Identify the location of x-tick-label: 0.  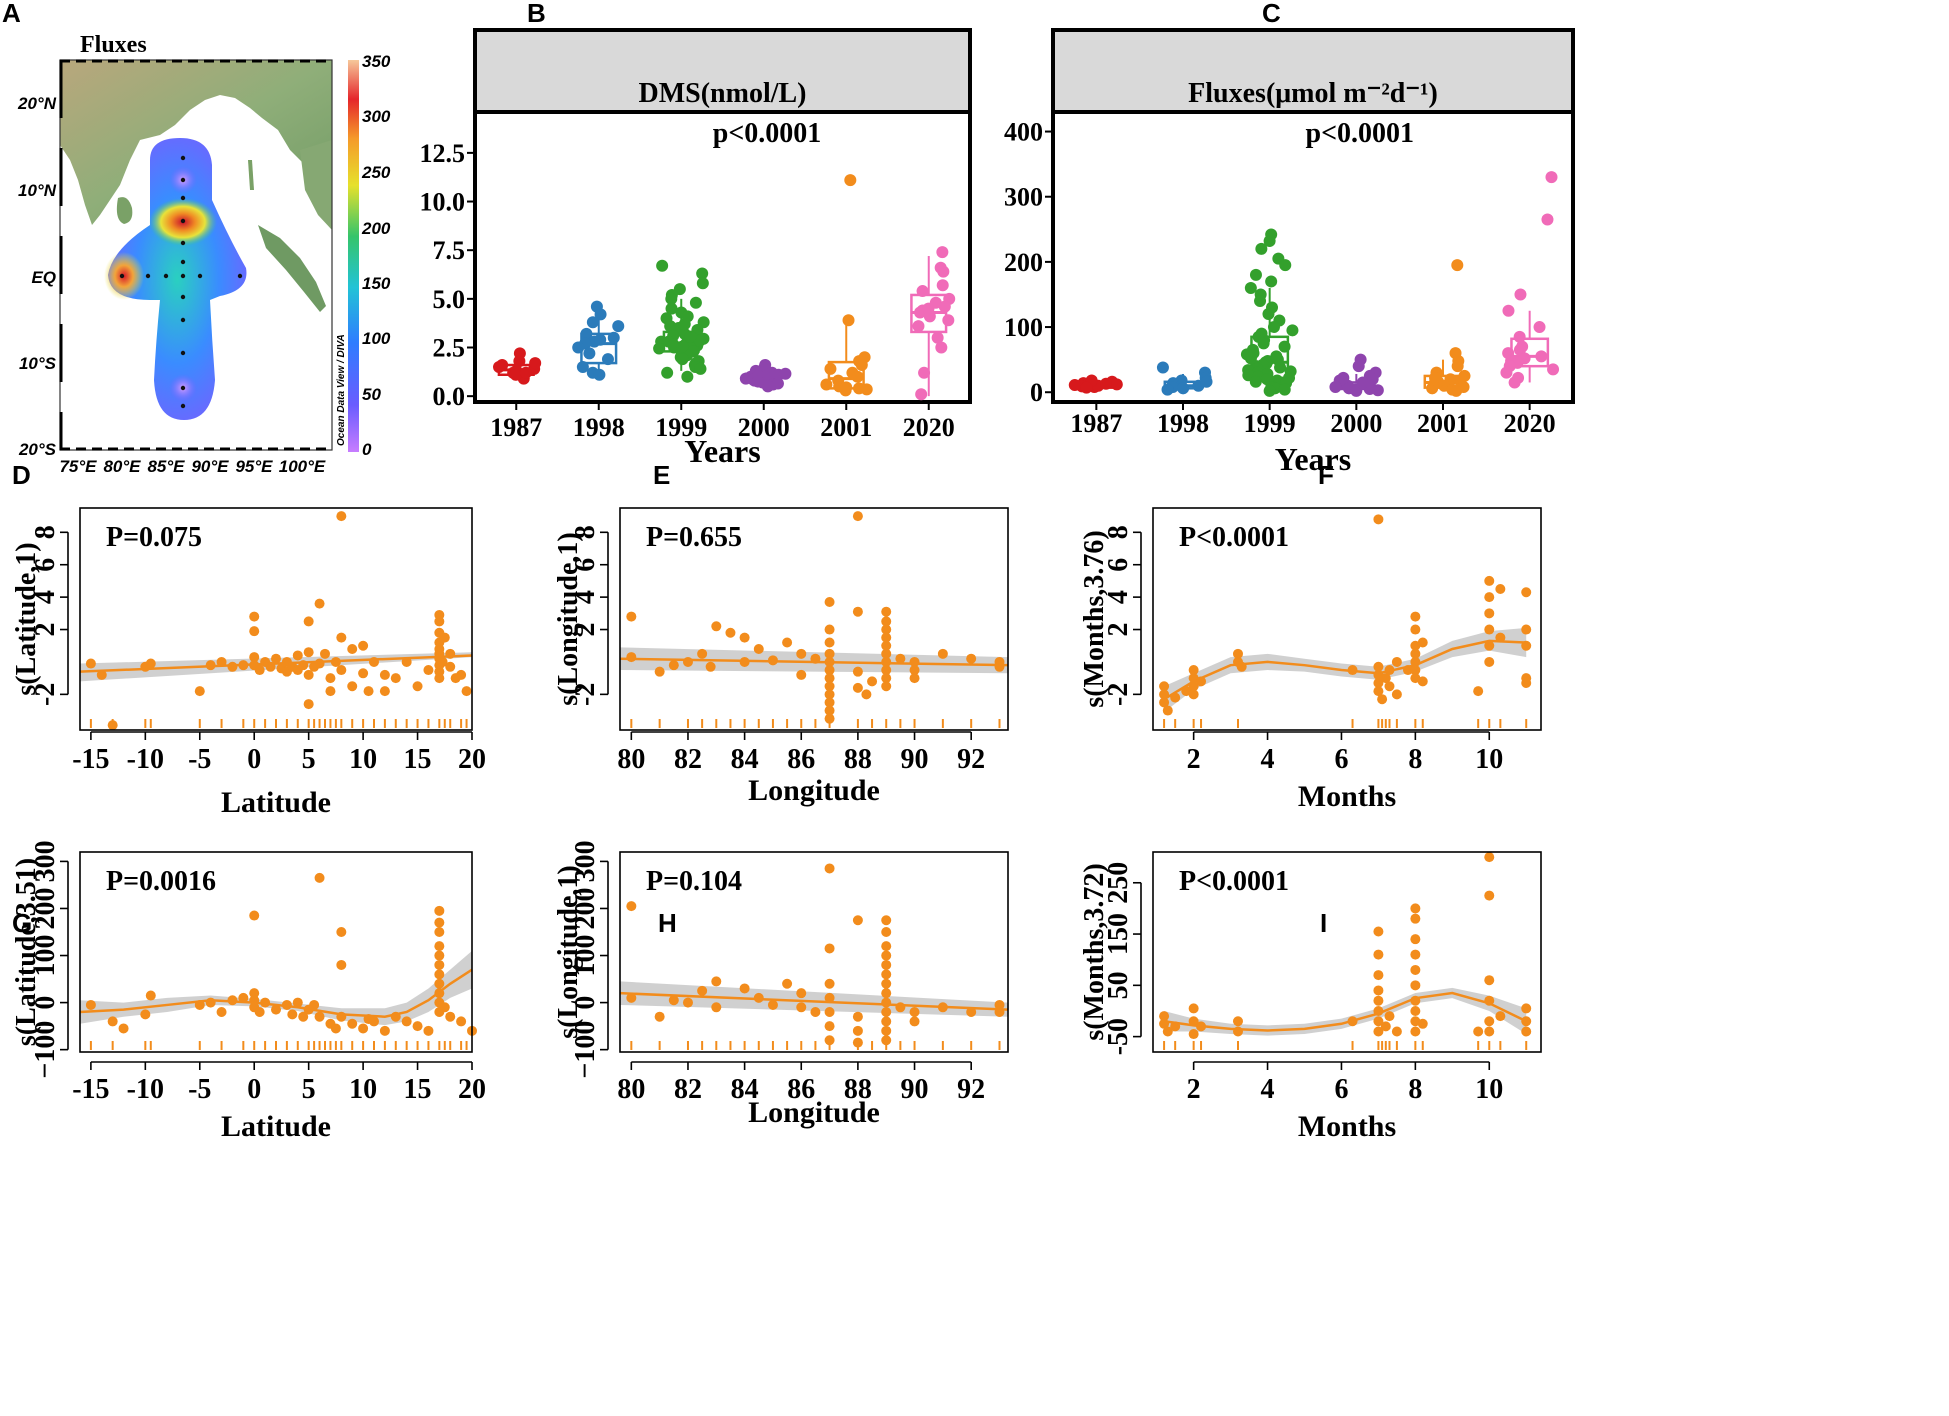
(254, 1089).